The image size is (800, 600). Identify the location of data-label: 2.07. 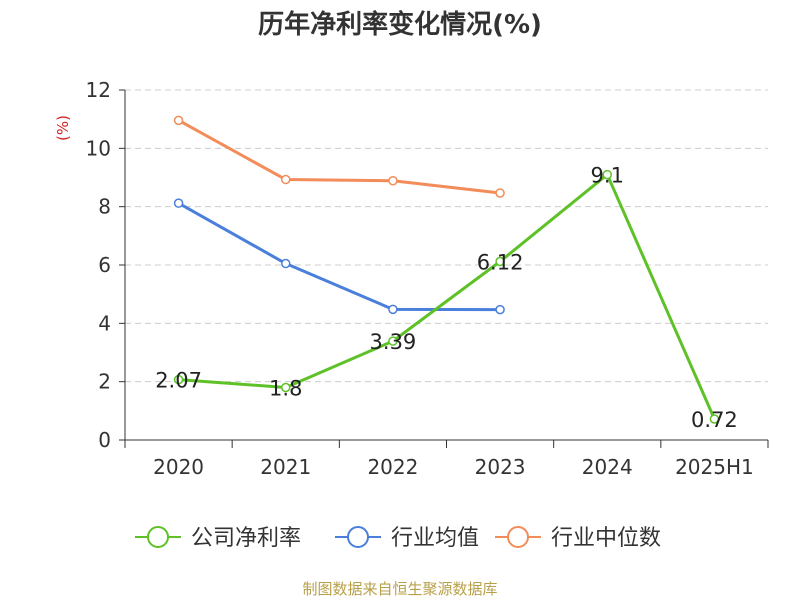
(178, 381).